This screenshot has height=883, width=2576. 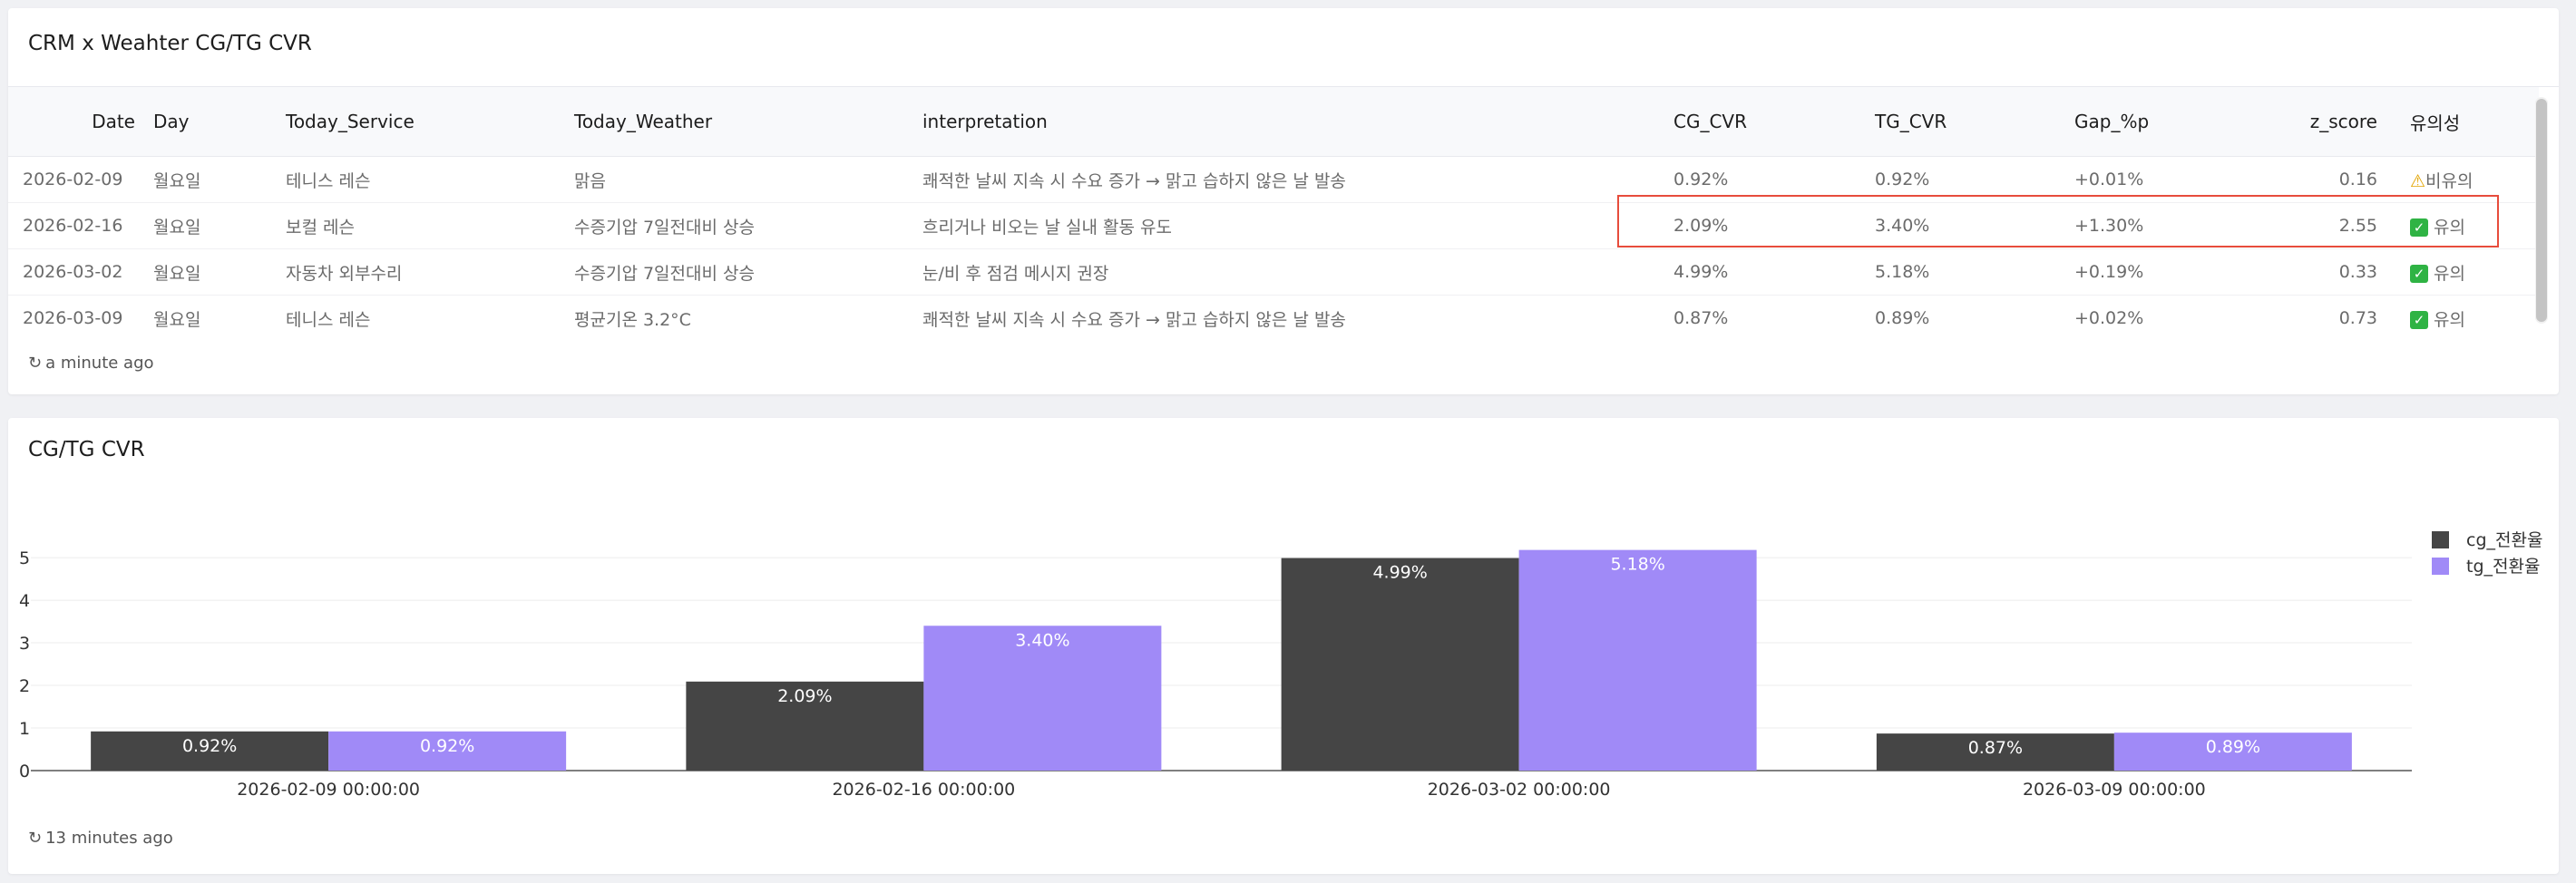 What do you see at coordinates (430, 179) in the screenshot?
I see `cell-service: 테니스 레슨` at bounding box center [430, 179].